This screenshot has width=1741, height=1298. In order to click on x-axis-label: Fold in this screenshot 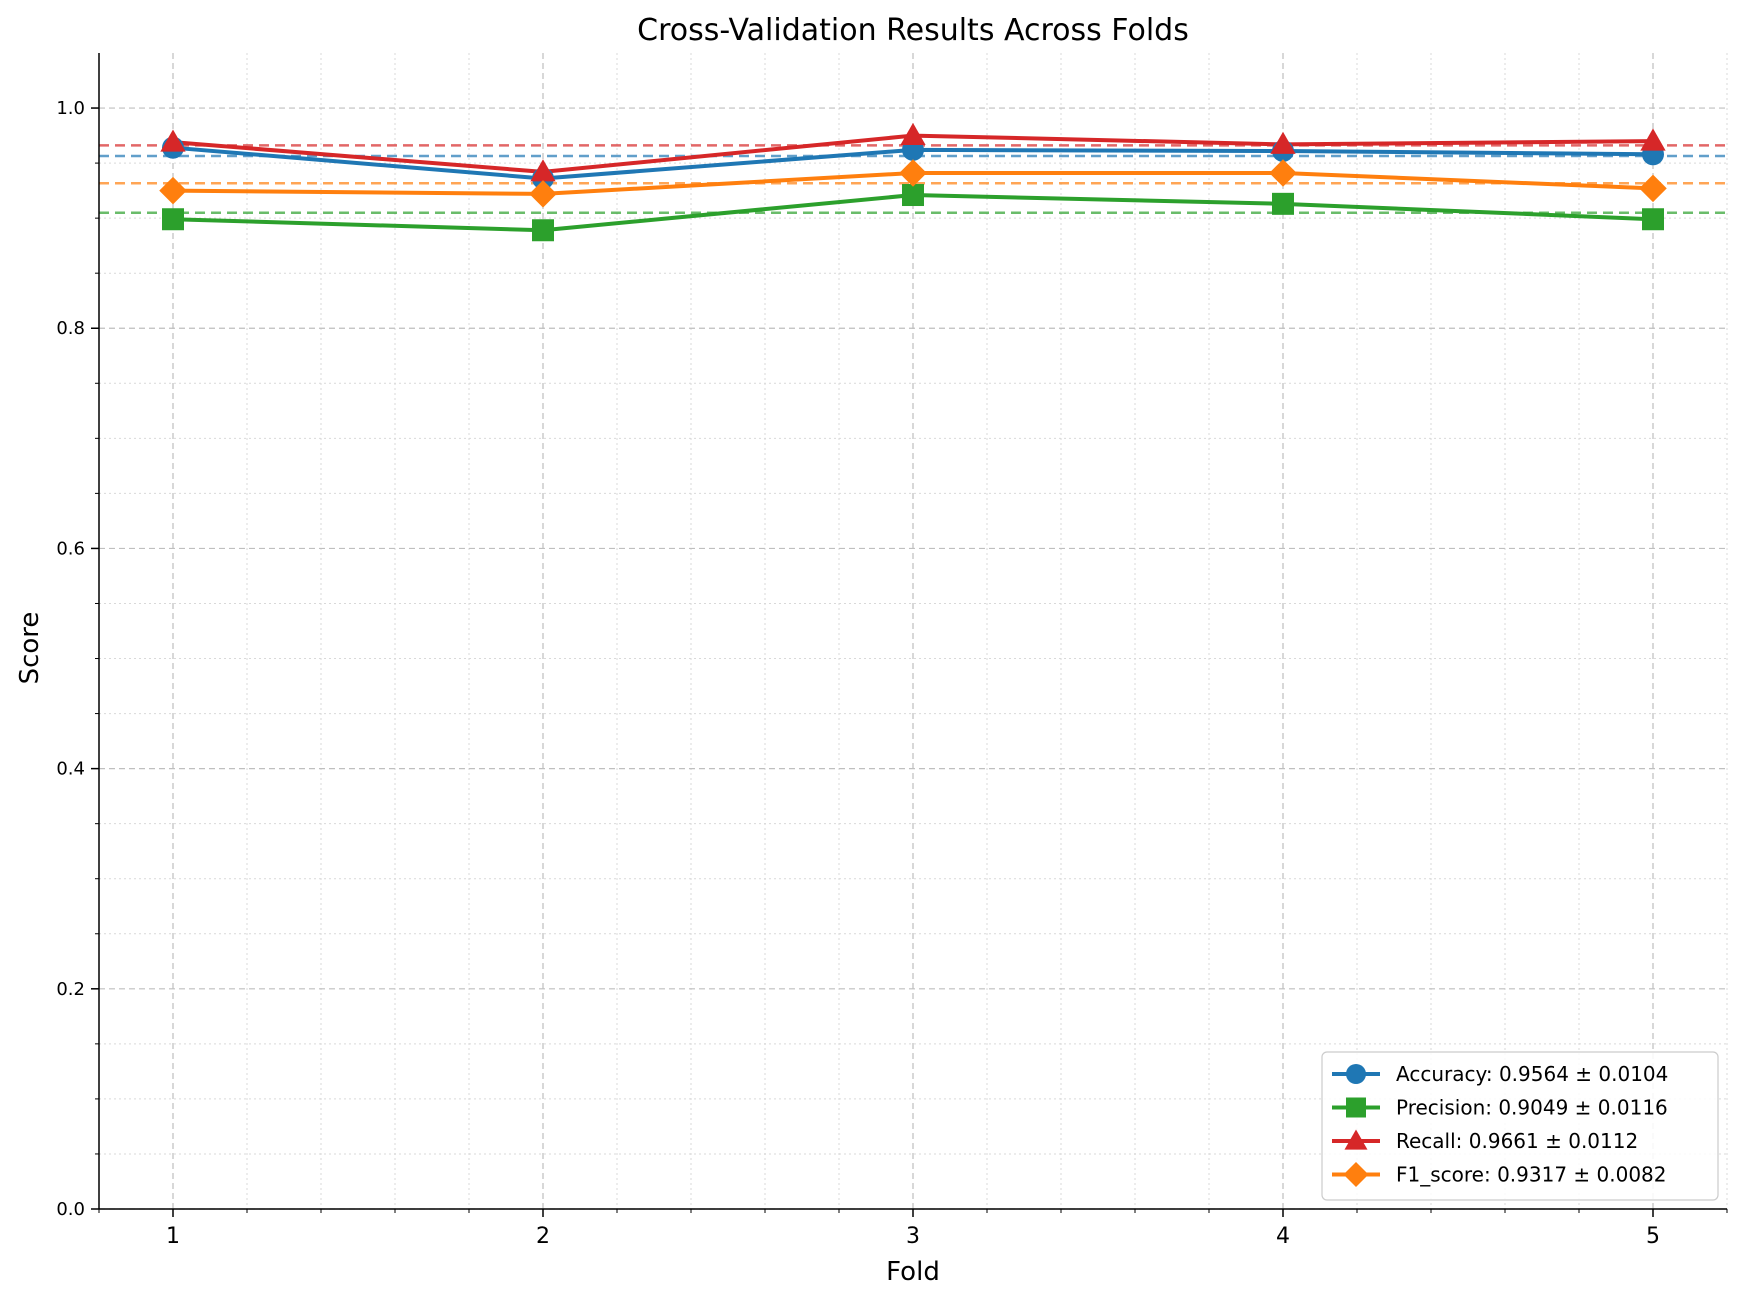, I will do `click(913, 1272)`.